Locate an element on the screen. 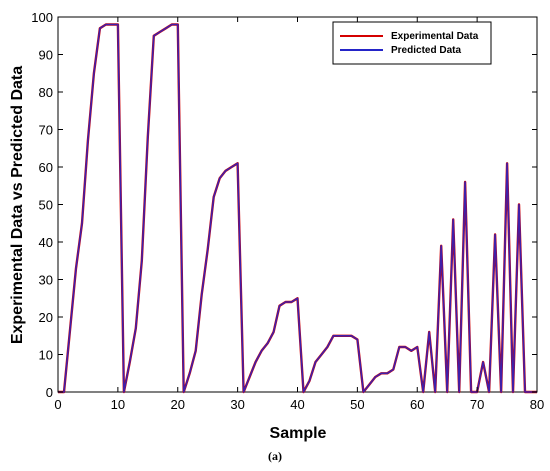 This screenshot has height=471, width=550. x-tick-label: 60 is located at coordinates (417, 404).